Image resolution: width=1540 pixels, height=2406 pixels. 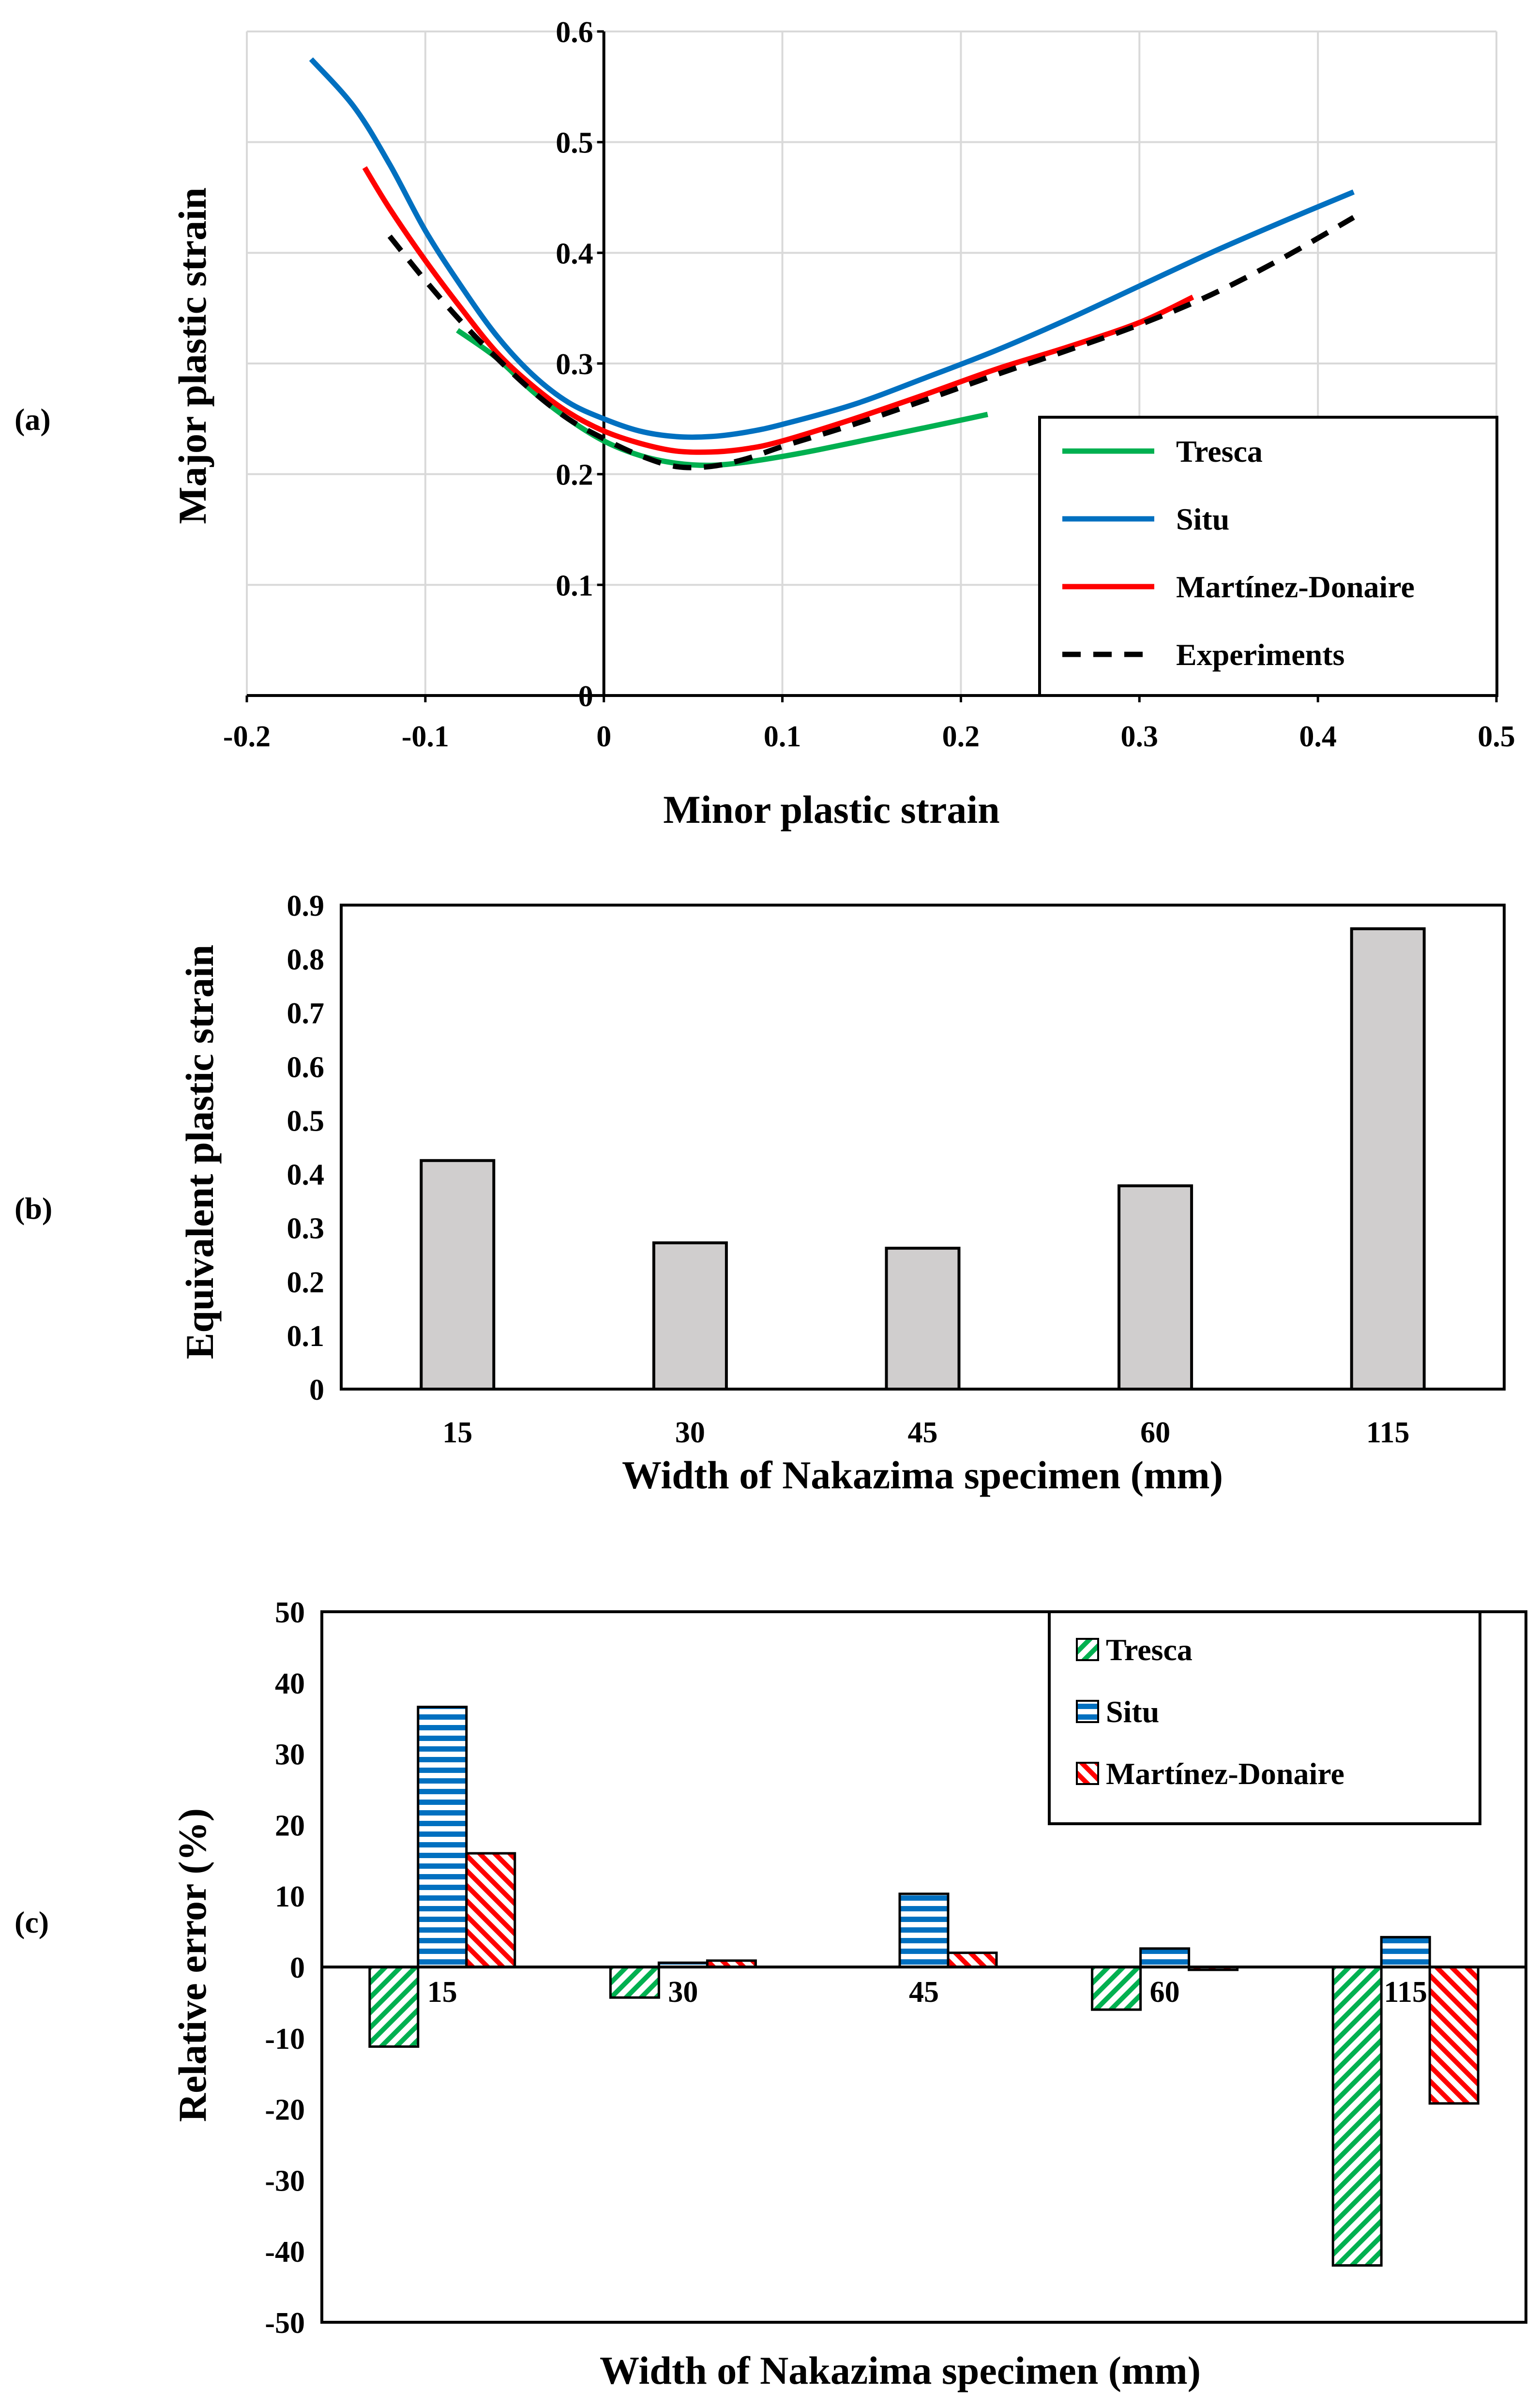 I want to click on chart-c-y-tick-label: -50, so click(x=285, y=2323).